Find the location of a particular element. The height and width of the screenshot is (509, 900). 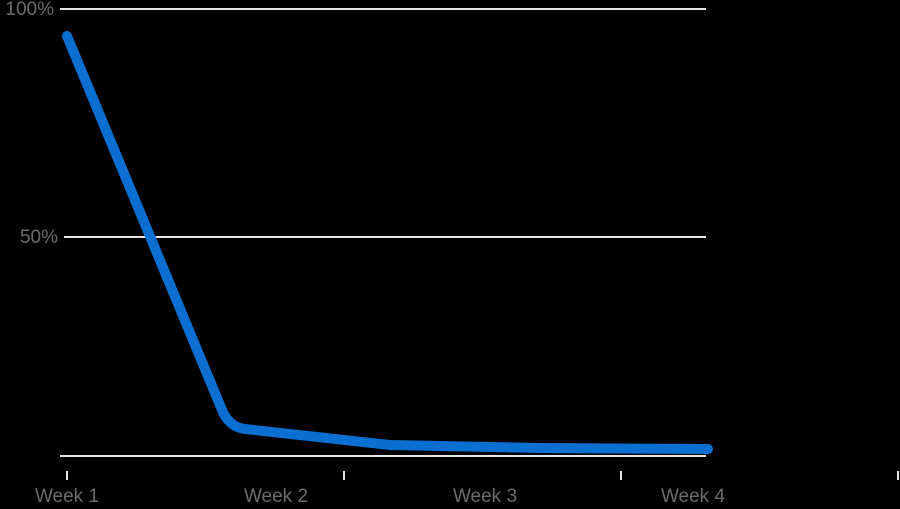

y-label-100: 100% is located at coordinates (29, 10).